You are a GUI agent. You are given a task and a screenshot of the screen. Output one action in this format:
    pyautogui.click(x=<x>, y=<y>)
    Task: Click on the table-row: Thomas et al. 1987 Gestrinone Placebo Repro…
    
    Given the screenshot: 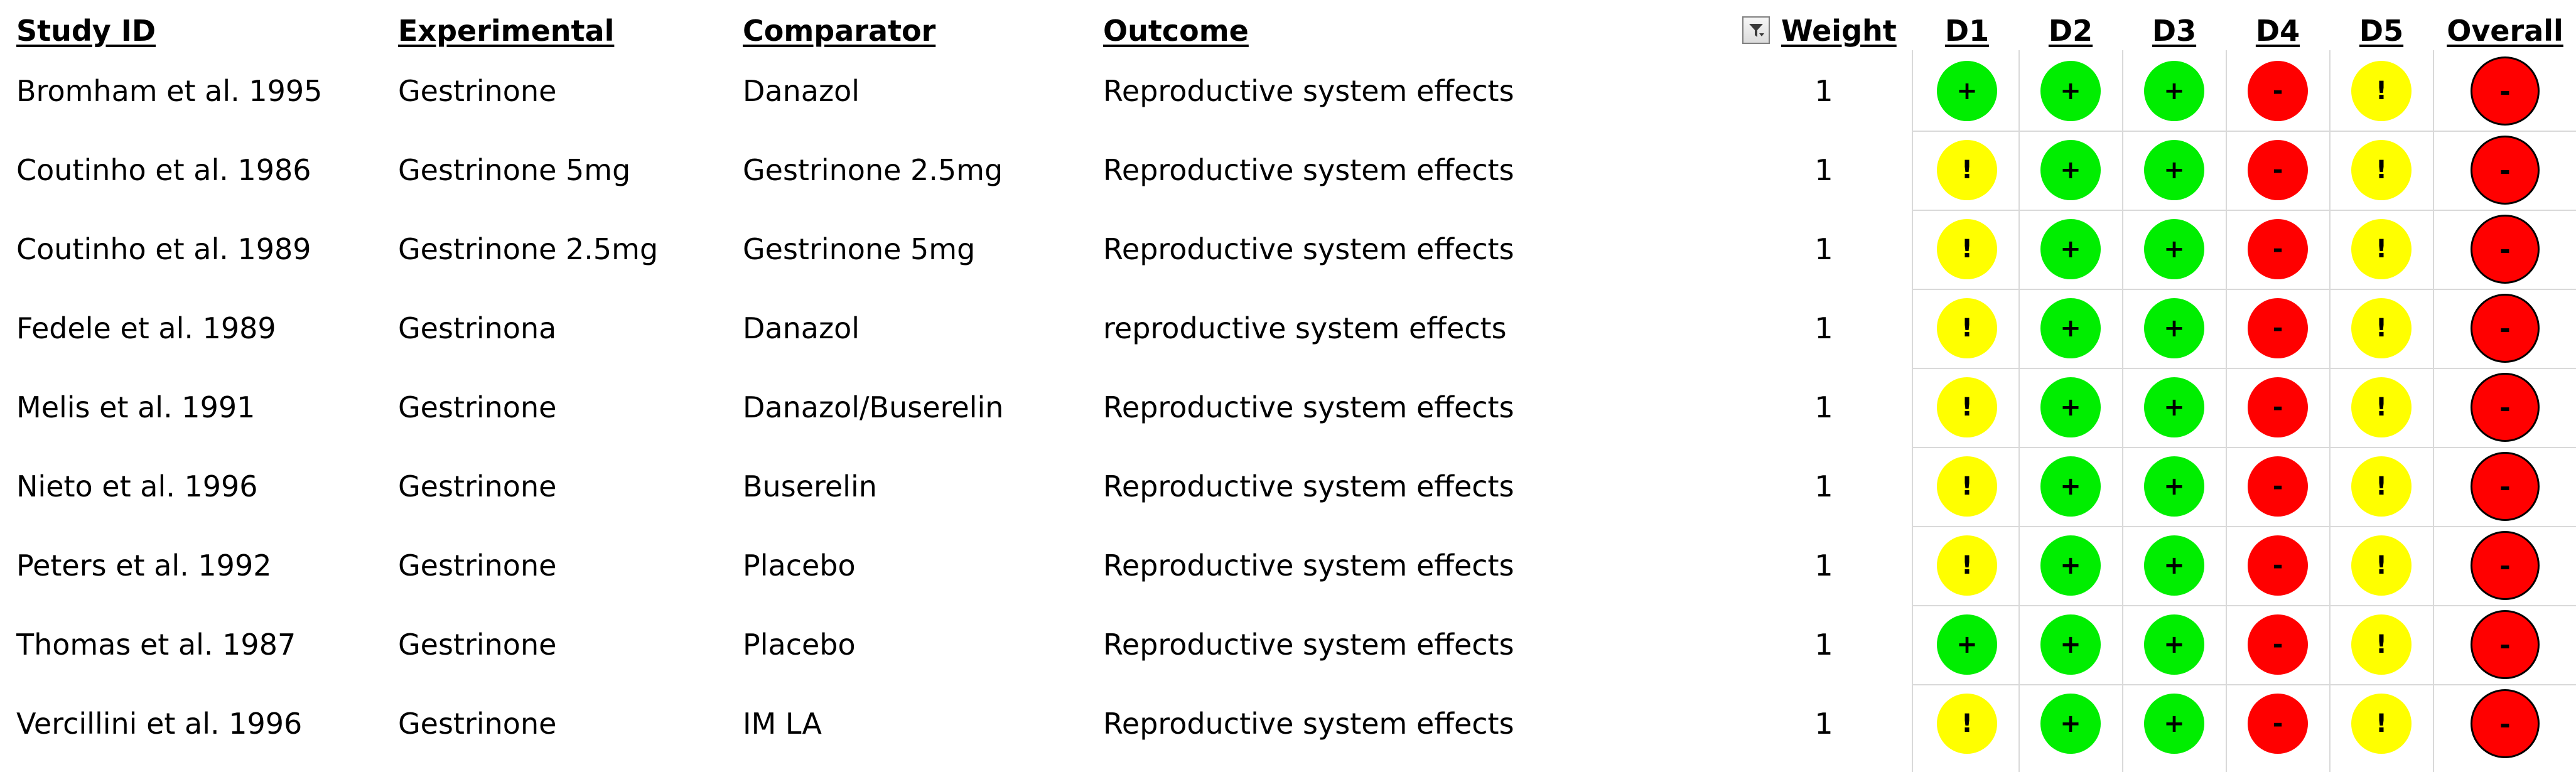 What is the action you would take?
    pyautogui.click(x=1288, y=645)
    